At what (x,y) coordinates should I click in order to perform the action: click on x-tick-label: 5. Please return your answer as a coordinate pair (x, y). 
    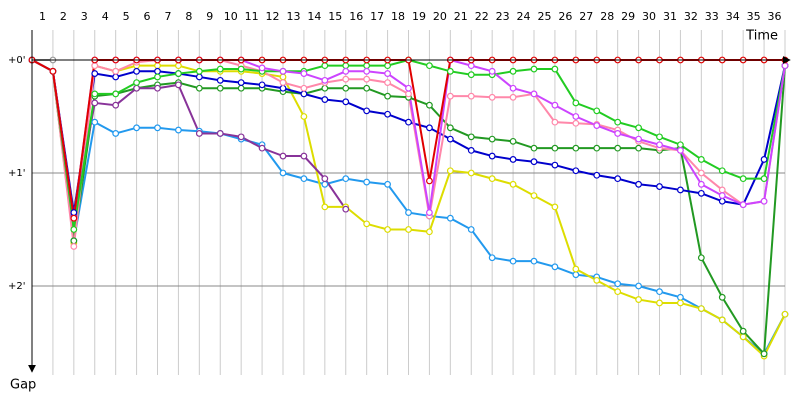
    Looking at the image, I should click on (126, 16).